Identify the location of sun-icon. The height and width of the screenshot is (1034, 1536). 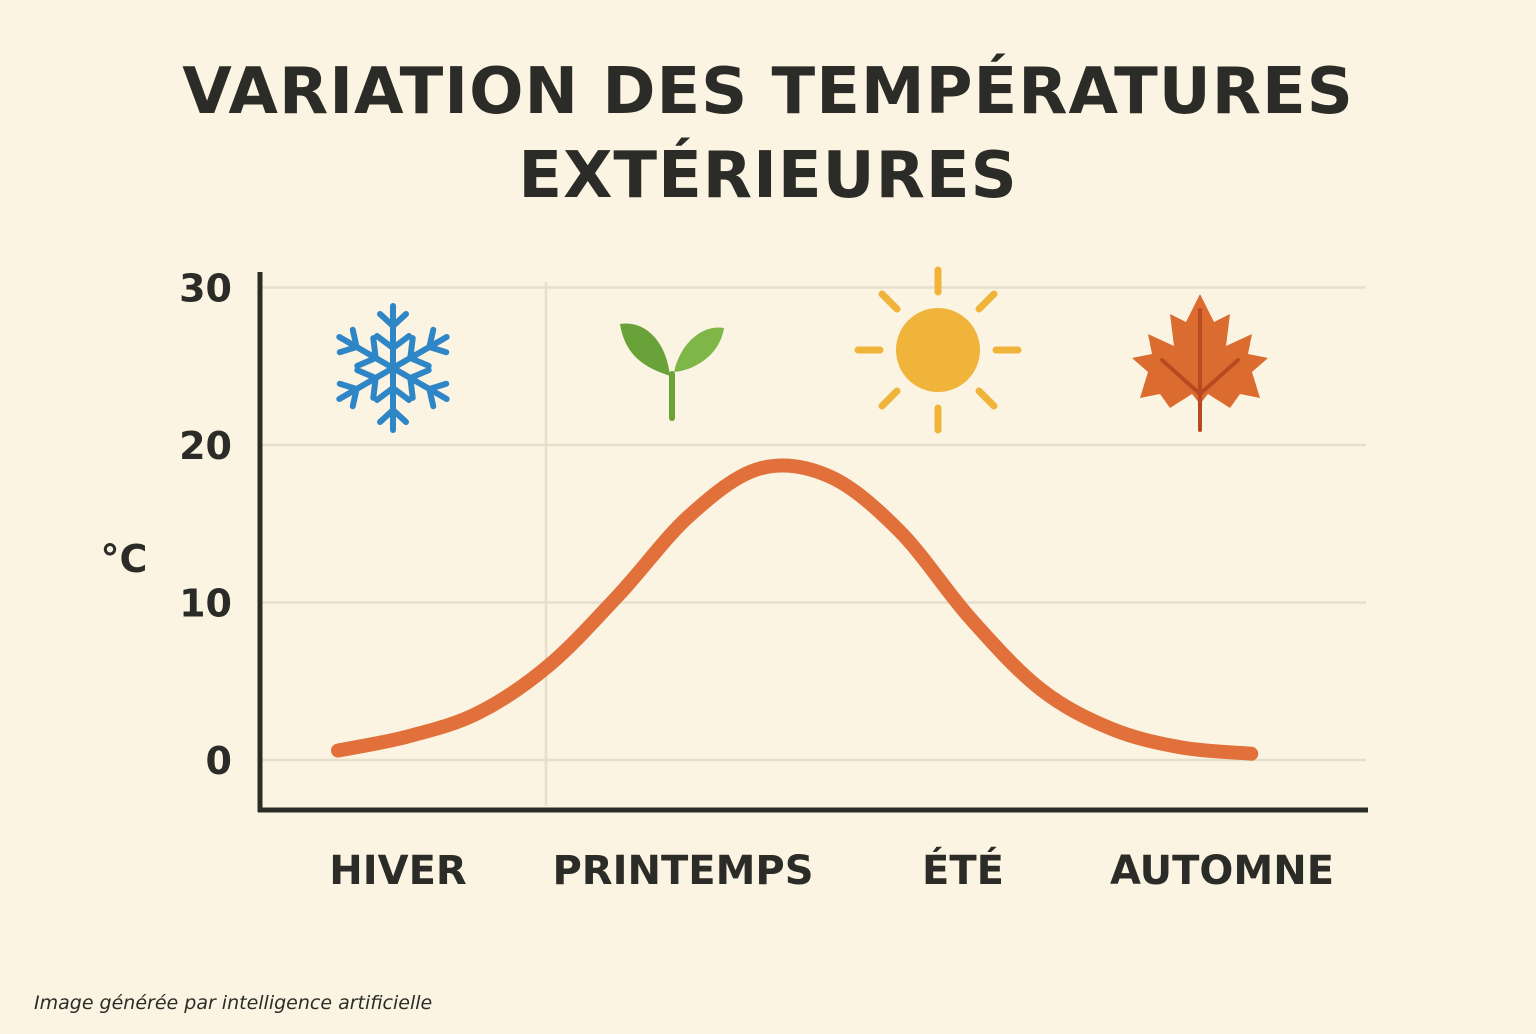
(938, 350).